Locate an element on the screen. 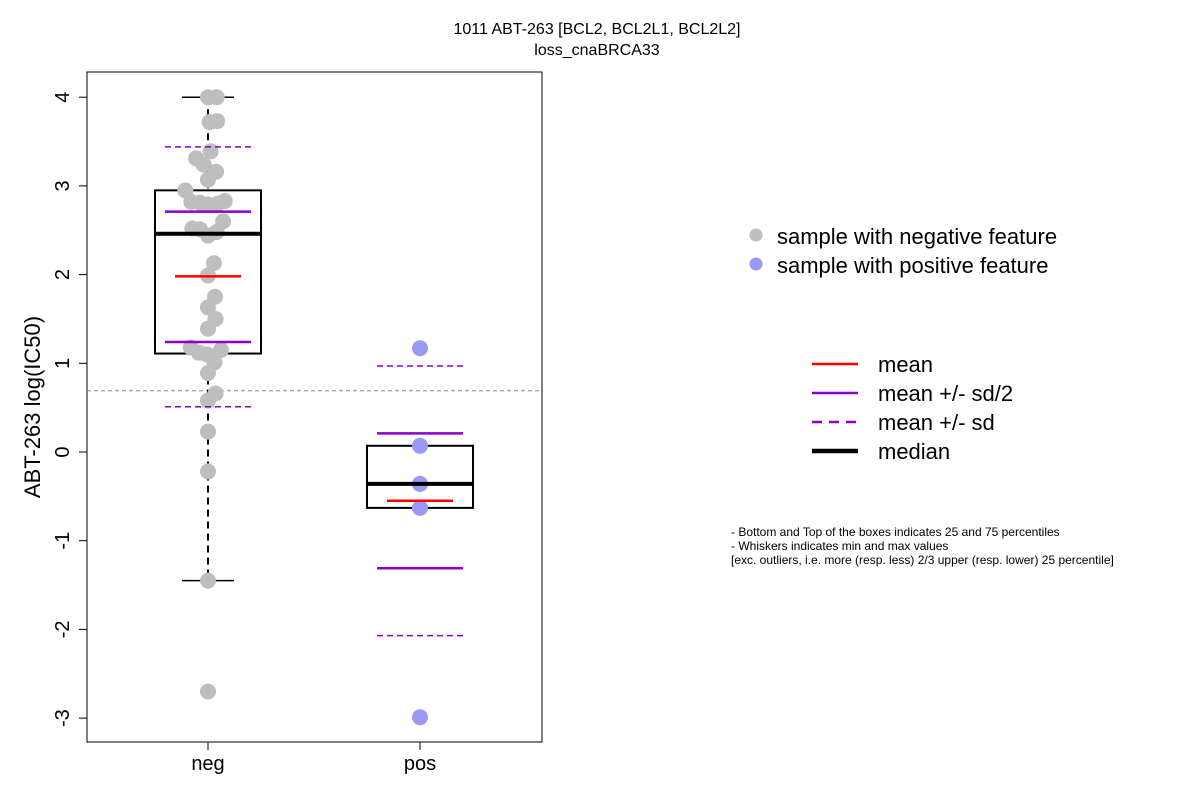  y-tick-label: -3 is located at coordinates (63, 718).